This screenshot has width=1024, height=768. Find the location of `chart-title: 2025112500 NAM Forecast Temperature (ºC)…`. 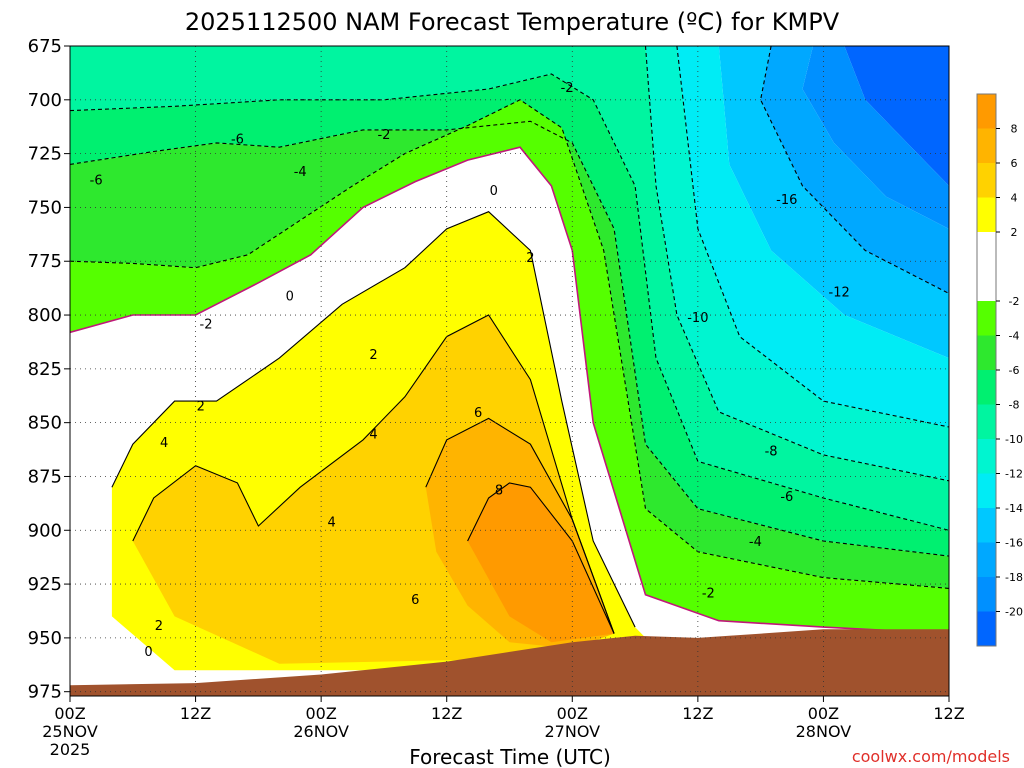

chart-title: 2025112500 NAM Forecast Temperature (ºC)… is located at coordinates (512, 22).